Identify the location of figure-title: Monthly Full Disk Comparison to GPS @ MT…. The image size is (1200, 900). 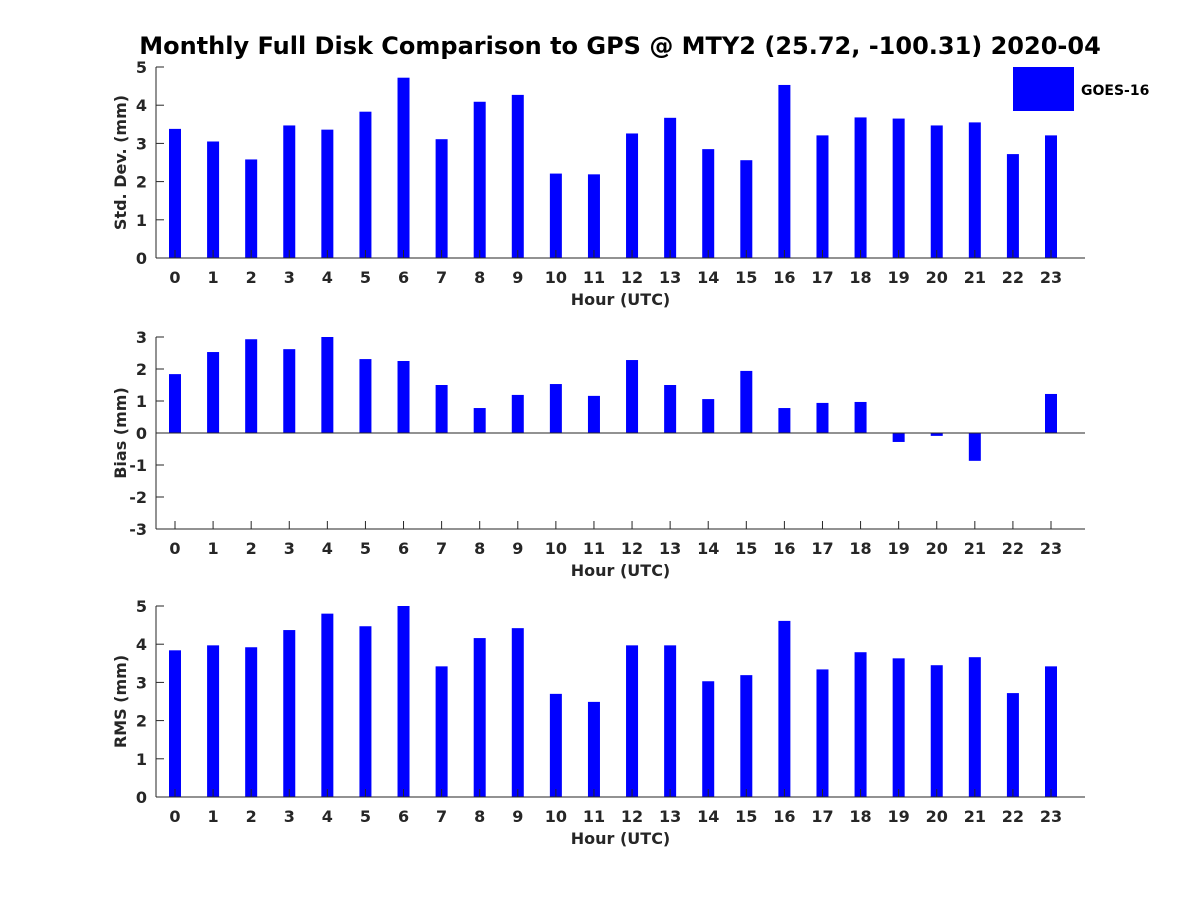
(620, 46).